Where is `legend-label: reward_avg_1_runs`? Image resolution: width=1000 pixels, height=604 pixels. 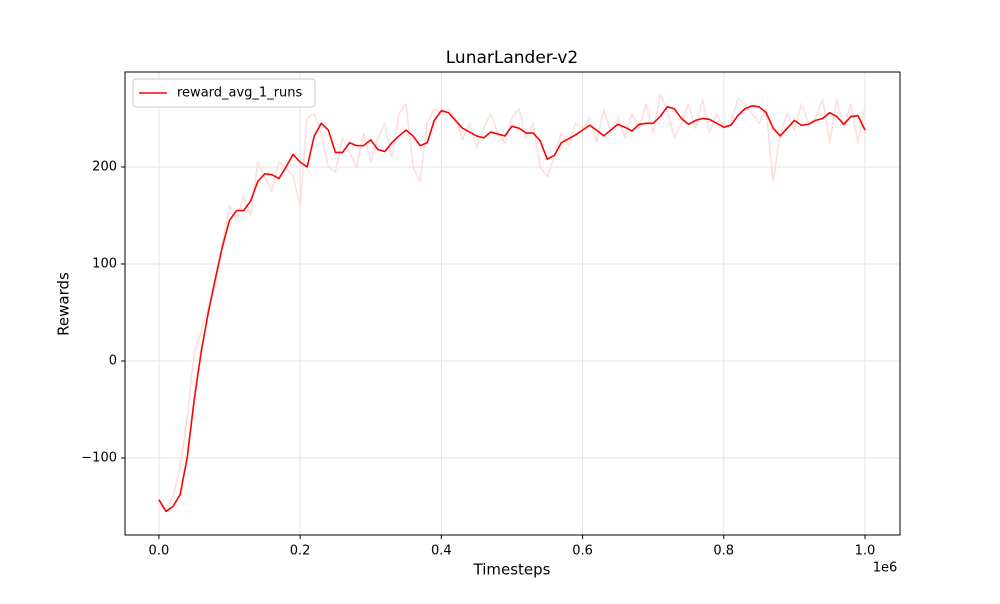
legend-label: reward_avg_1_runs is located at coordinates (240, 93).